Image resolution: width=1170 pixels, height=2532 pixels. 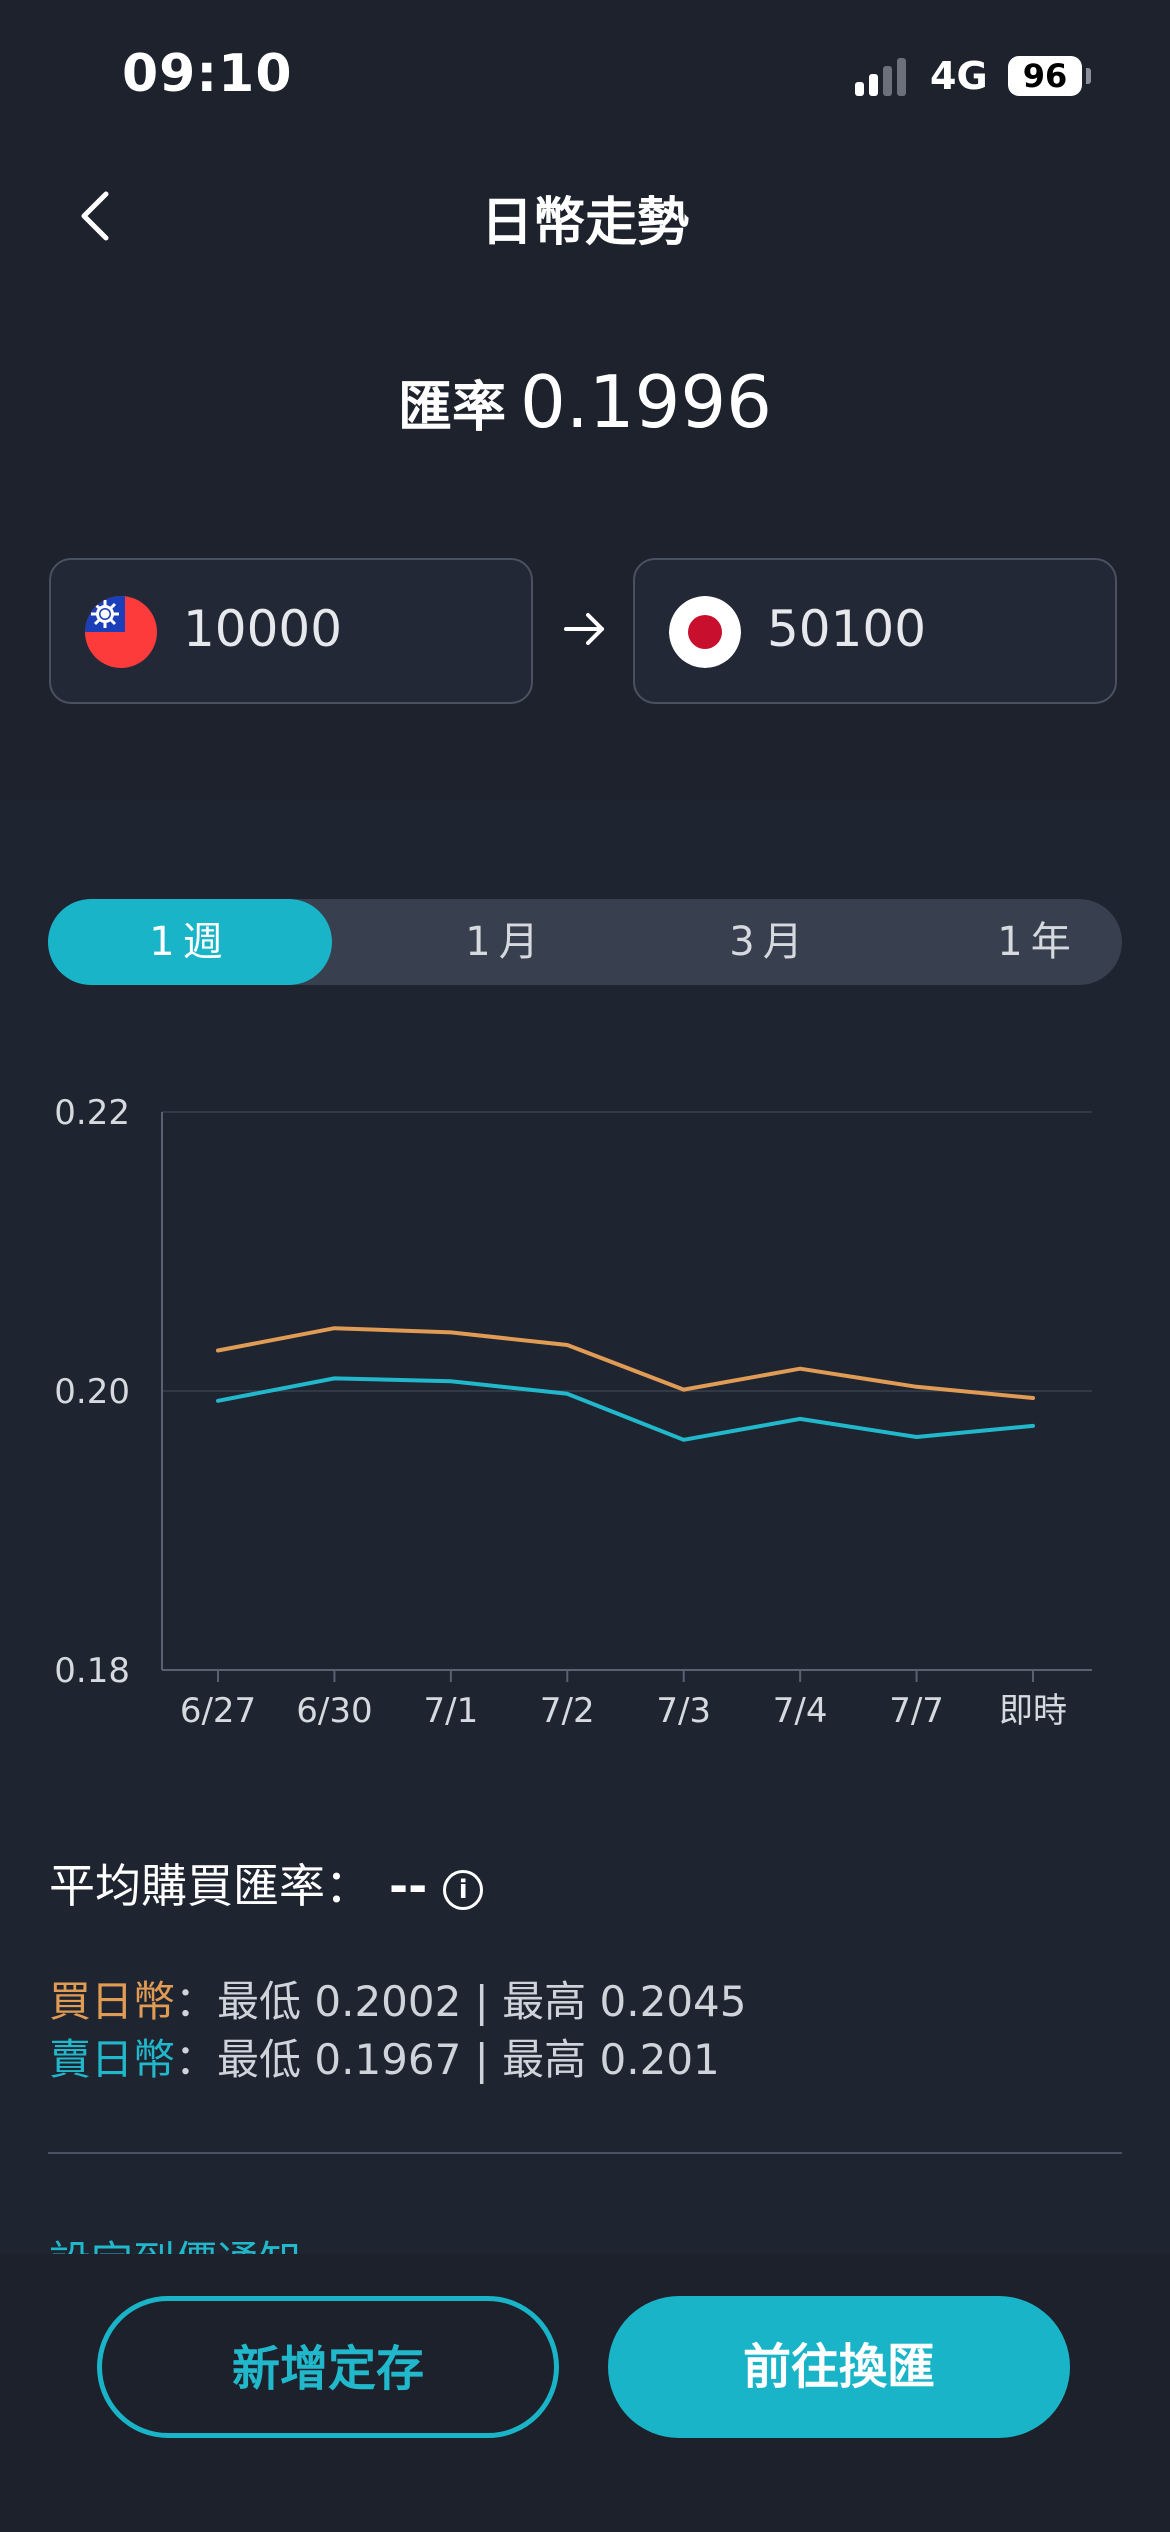 I want to click on period-tabs: 1週 1月 3月 1年, so click(x=585, y=942).